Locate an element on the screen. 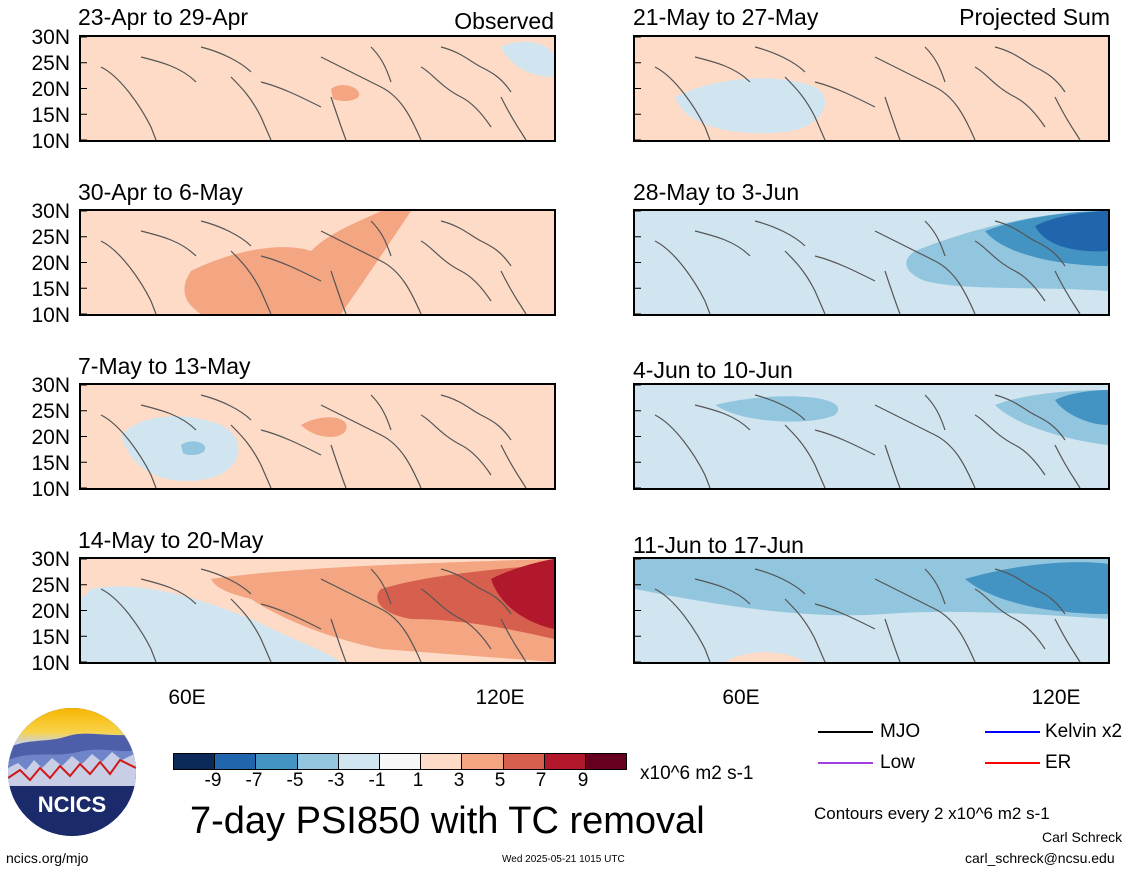 This screenshot has height=872, width=1135. contour-note: Contours every 2 x10^6 m2 s-1 is located at coordinates (932, 813).